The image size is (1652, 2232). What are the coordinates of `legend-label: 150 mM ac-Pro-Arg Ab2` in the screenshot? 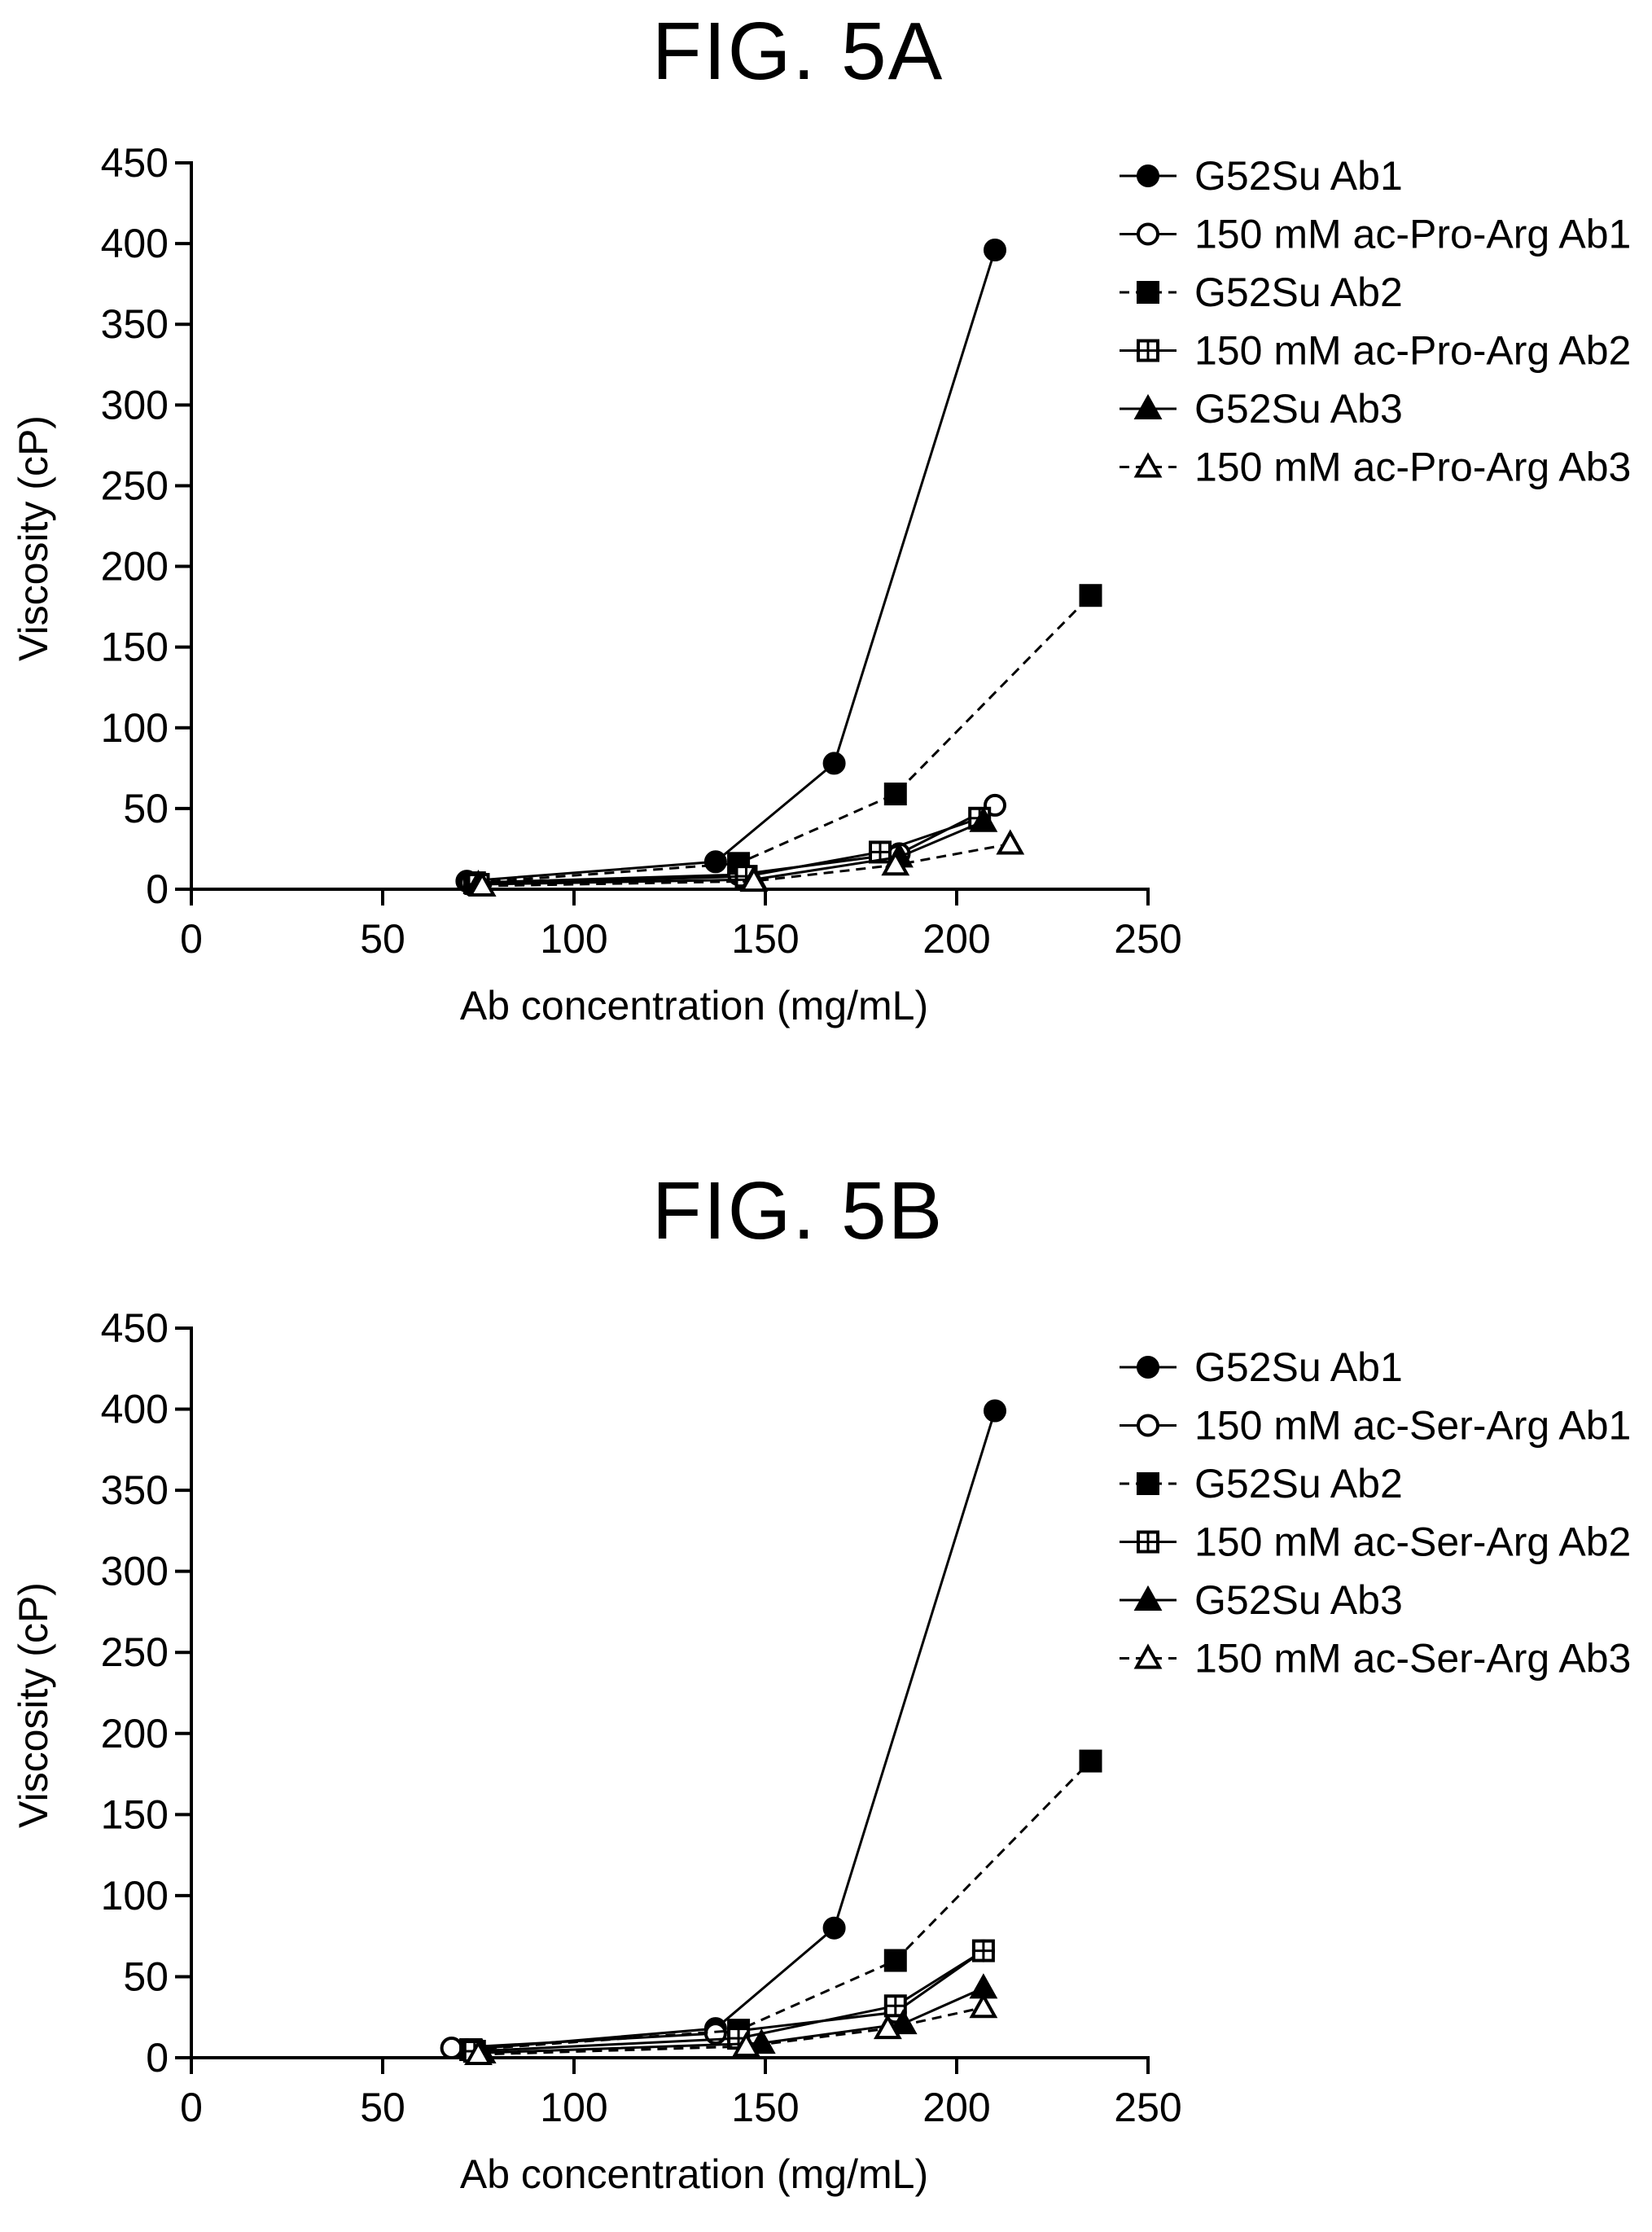 It's located at (1412, 351).